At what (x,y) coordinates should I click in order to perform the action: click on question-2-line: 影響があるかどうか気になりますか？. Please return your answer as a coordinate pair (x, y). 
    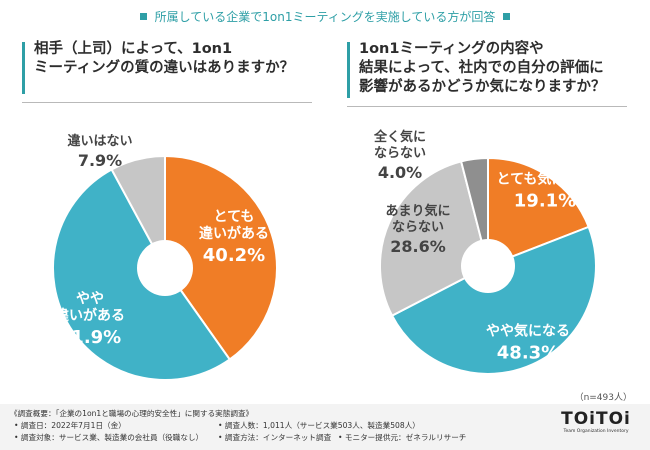
    Looking at the image, I should click on (482, 87).